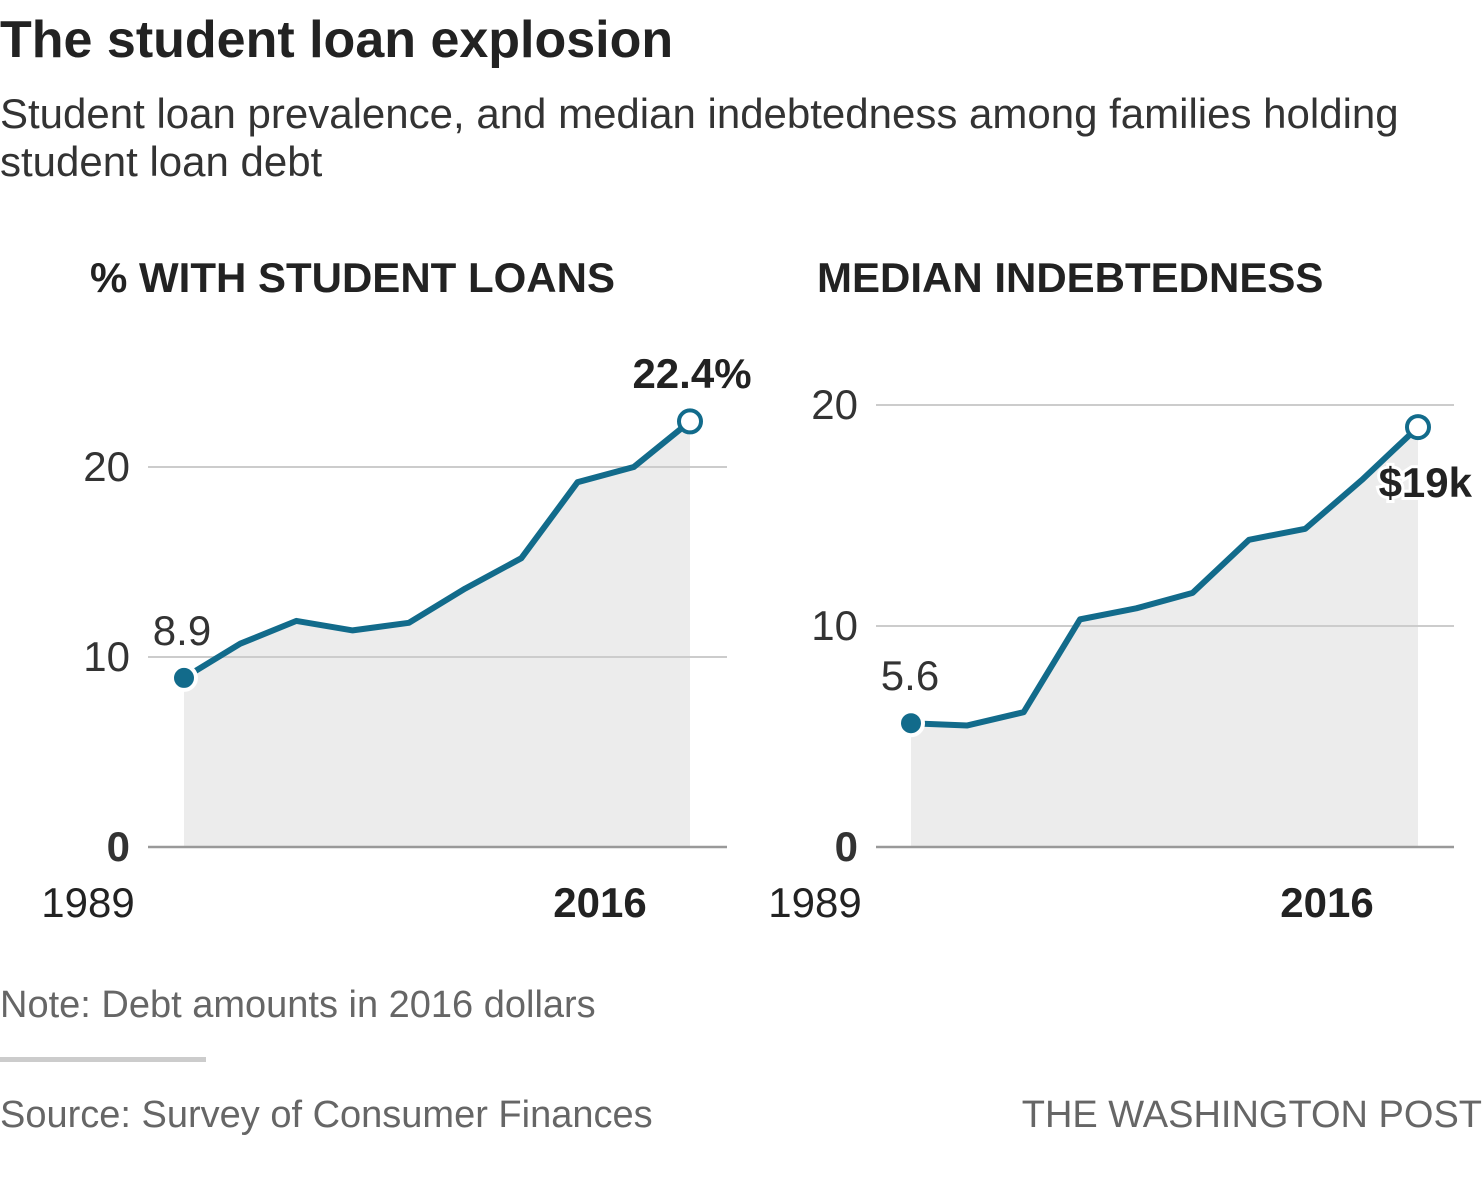 The width and height of the screenshot is (1484, 1183). I want to click on chart2-start-label: 5.6, so click(910, 675).